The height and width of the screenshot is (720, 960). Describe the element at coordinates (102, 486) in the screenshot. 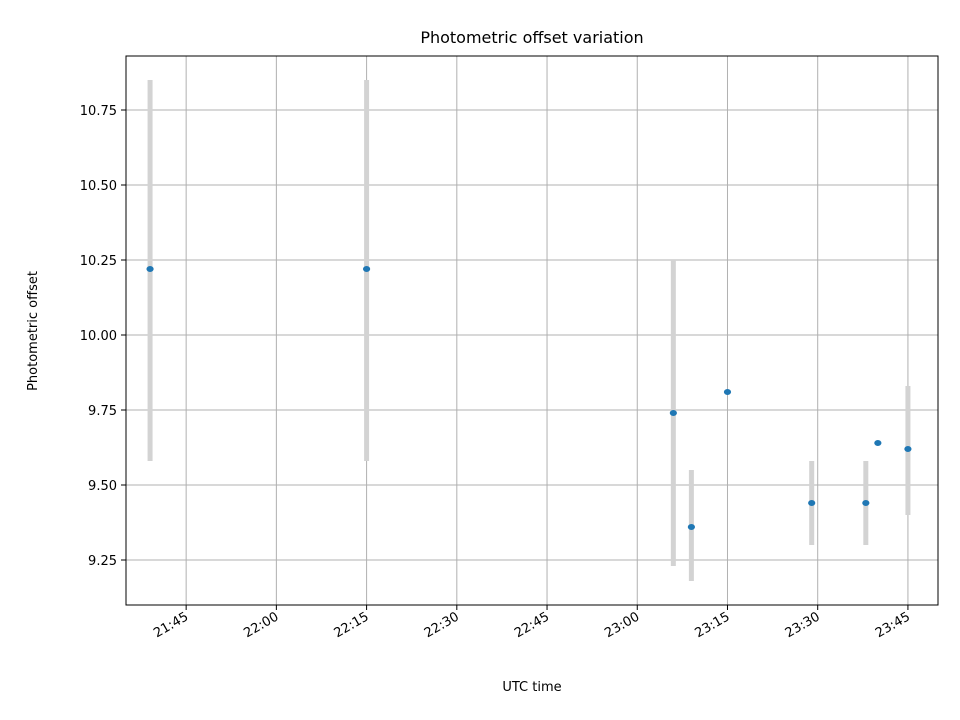

I see `y-tick-label: 9.50` at that location.